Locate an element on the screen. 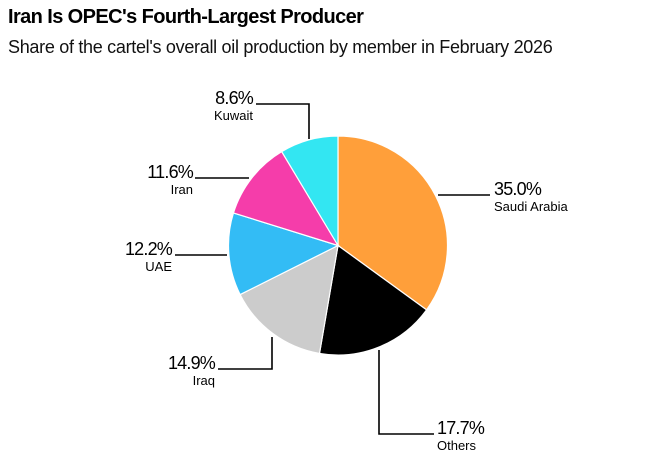  label-value: 11.6% is located at coordinates (170, 172).